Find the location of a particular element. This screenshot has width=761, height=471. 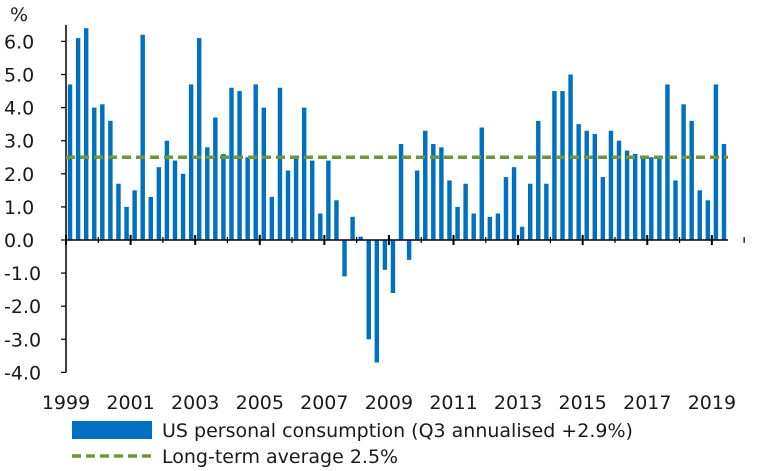

legend-swatch-consumption is located at coordinates (112, 430).